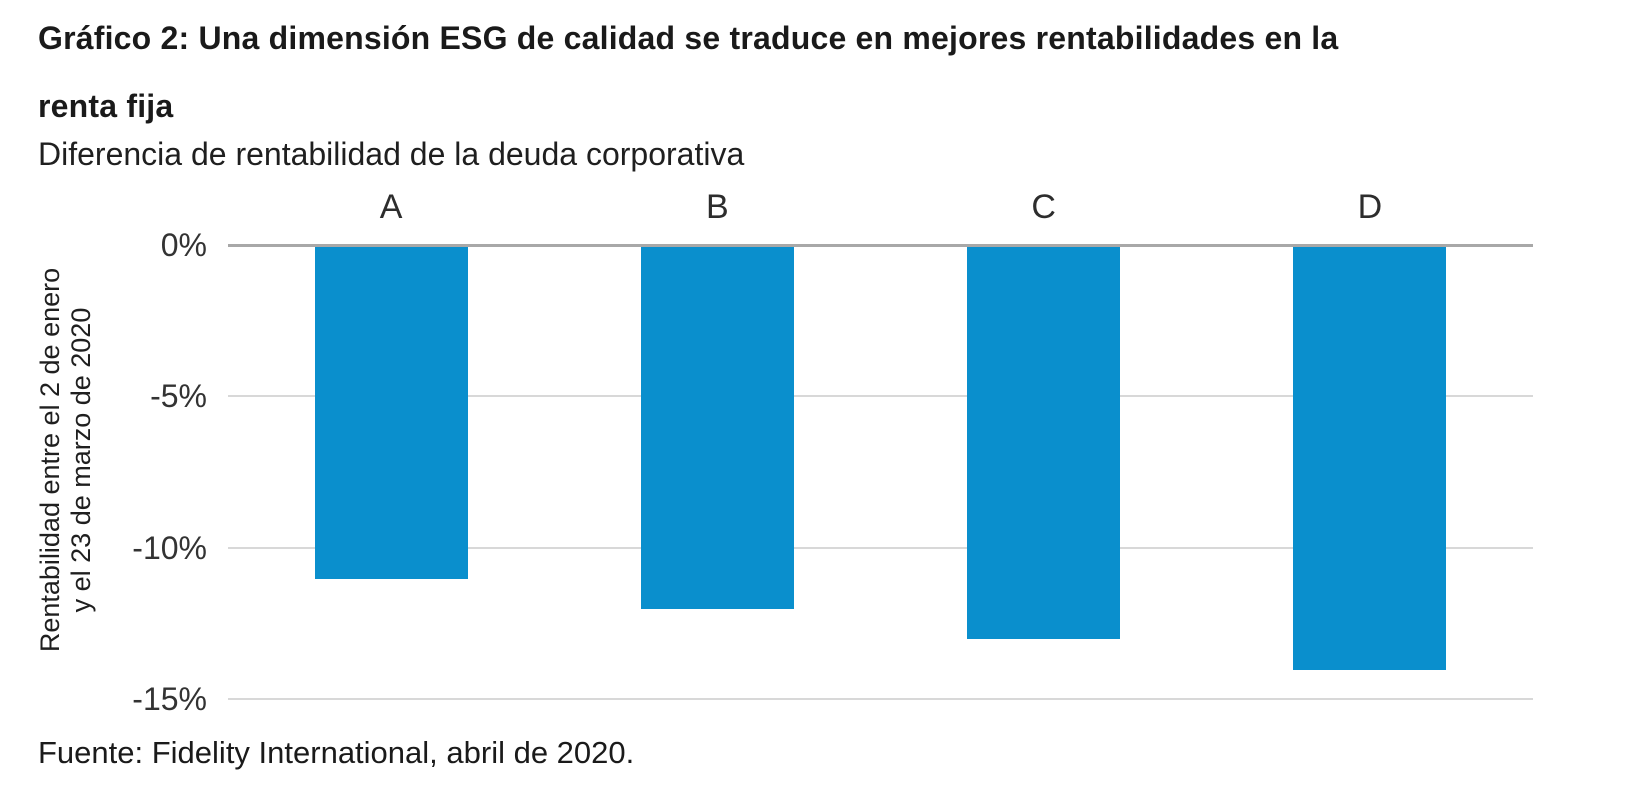 Image resolution: width=1652 pixels, height=786 pixels. What do you see at coordinates (1370, 207) in the screenshot?
I see `category-label-d: D` at bounding box center [1370, 207].